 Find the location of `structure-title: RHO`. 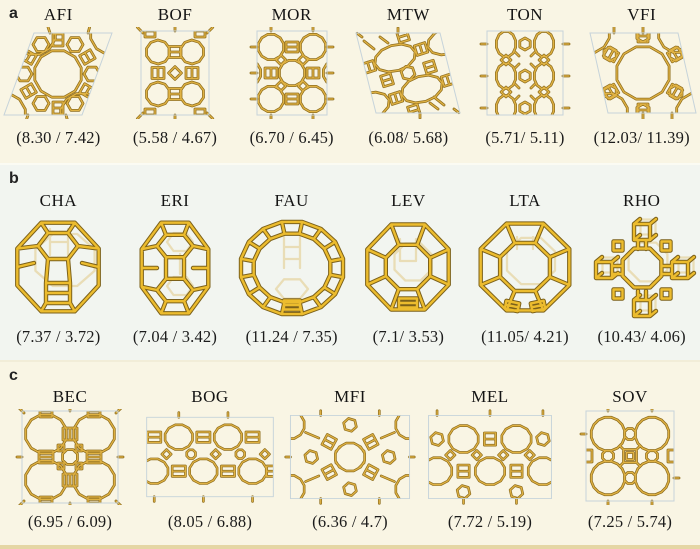

structure-title: RHO is located at coordinates (641, 200).